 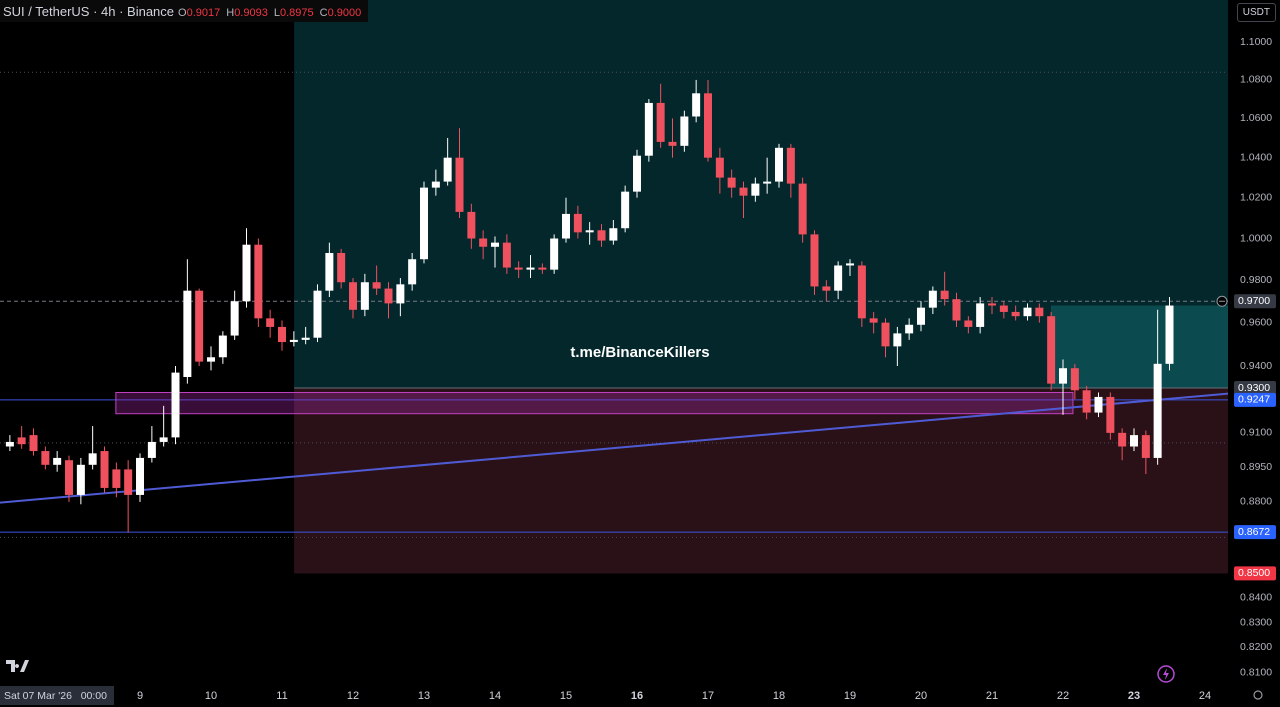 What do you see at coordinates (1254, 573) in the screenshot?
I see `price-tag-label: 0.8500` at bounding box center [1254, 573].